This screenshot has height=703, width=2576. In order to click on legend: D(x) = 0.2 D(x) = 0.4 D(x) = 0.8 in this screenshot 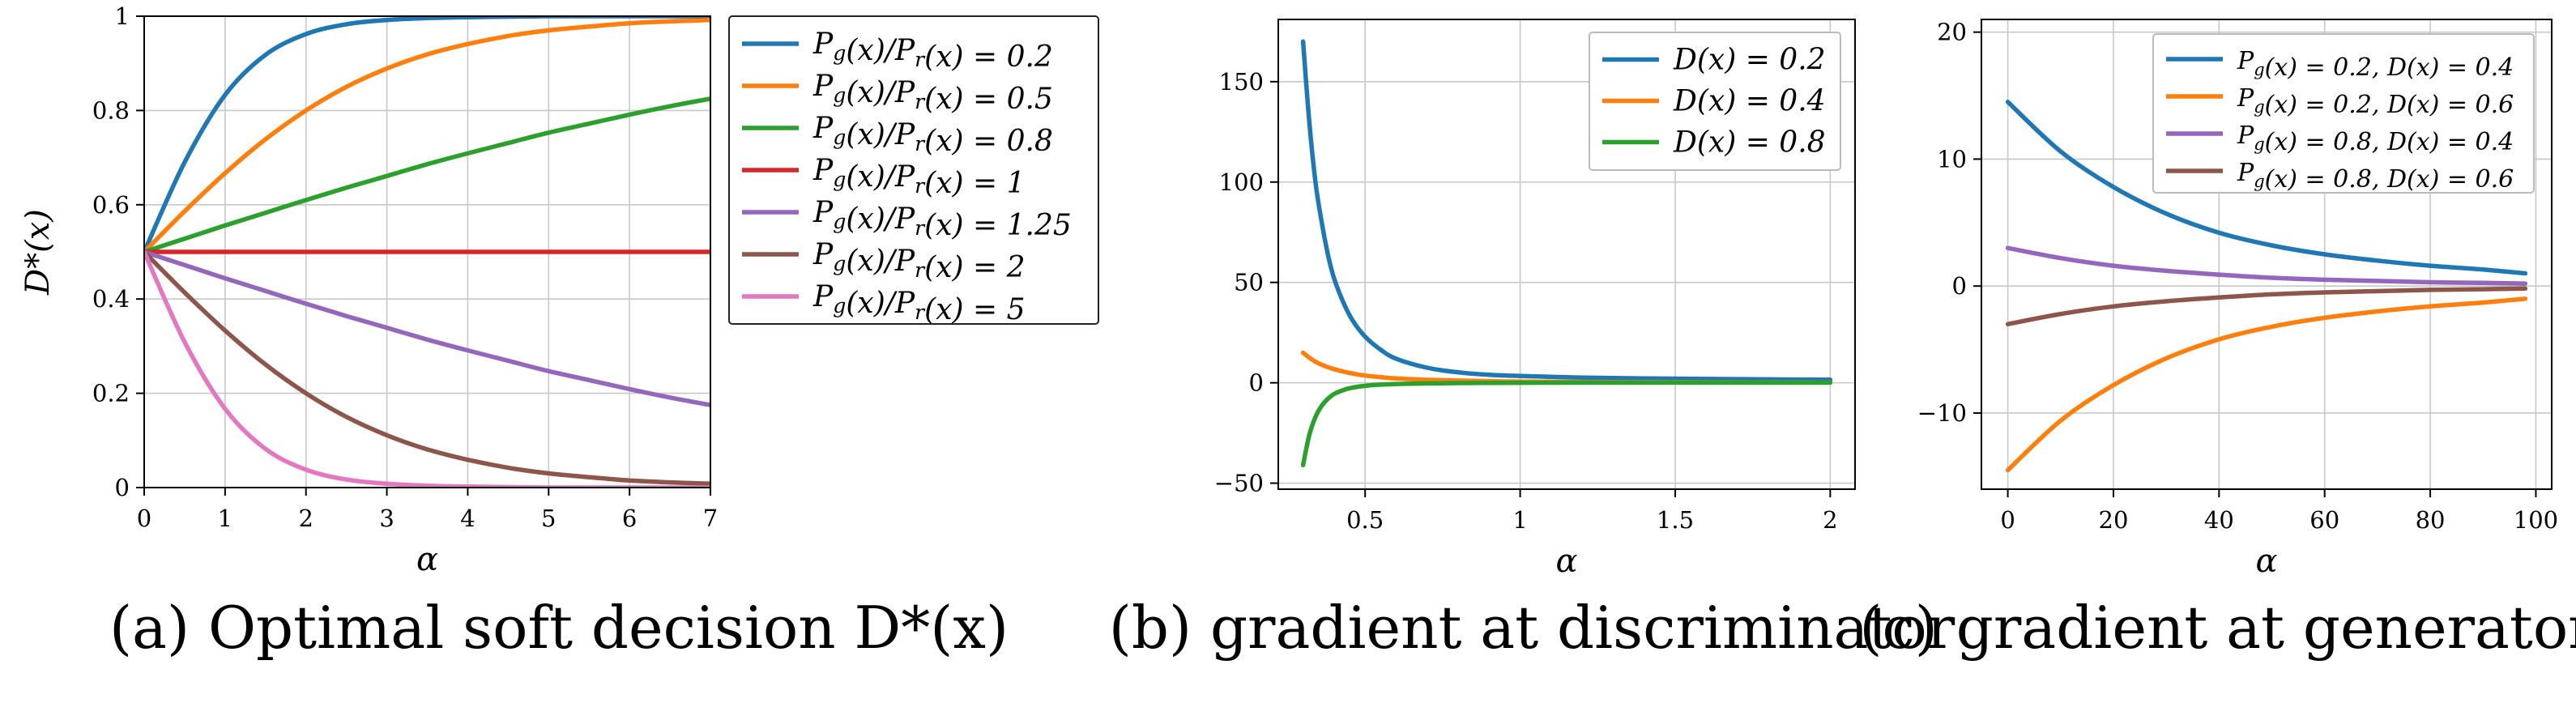, I will do `click(1715, 101)`.